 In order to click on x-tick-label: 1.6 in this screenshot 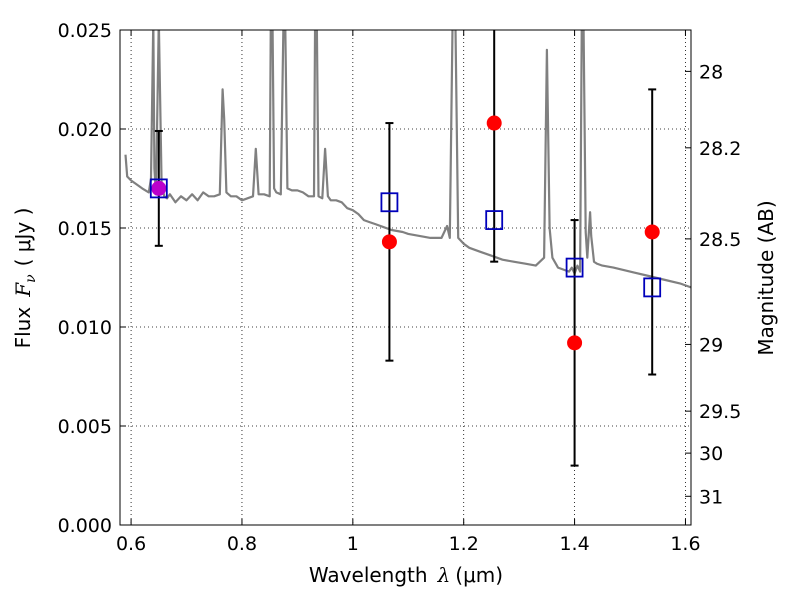, I will do `click(685, 544)`.